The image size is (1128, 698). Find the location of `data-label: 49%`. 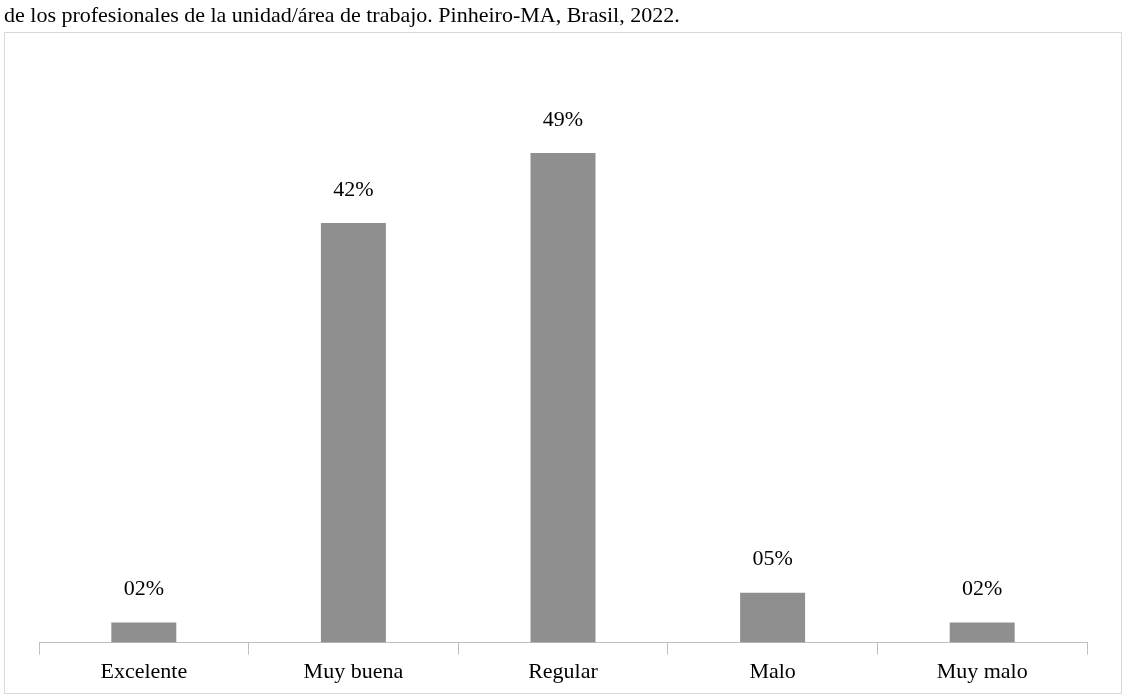

data-label: 49% is located at coordinates (563, 118).